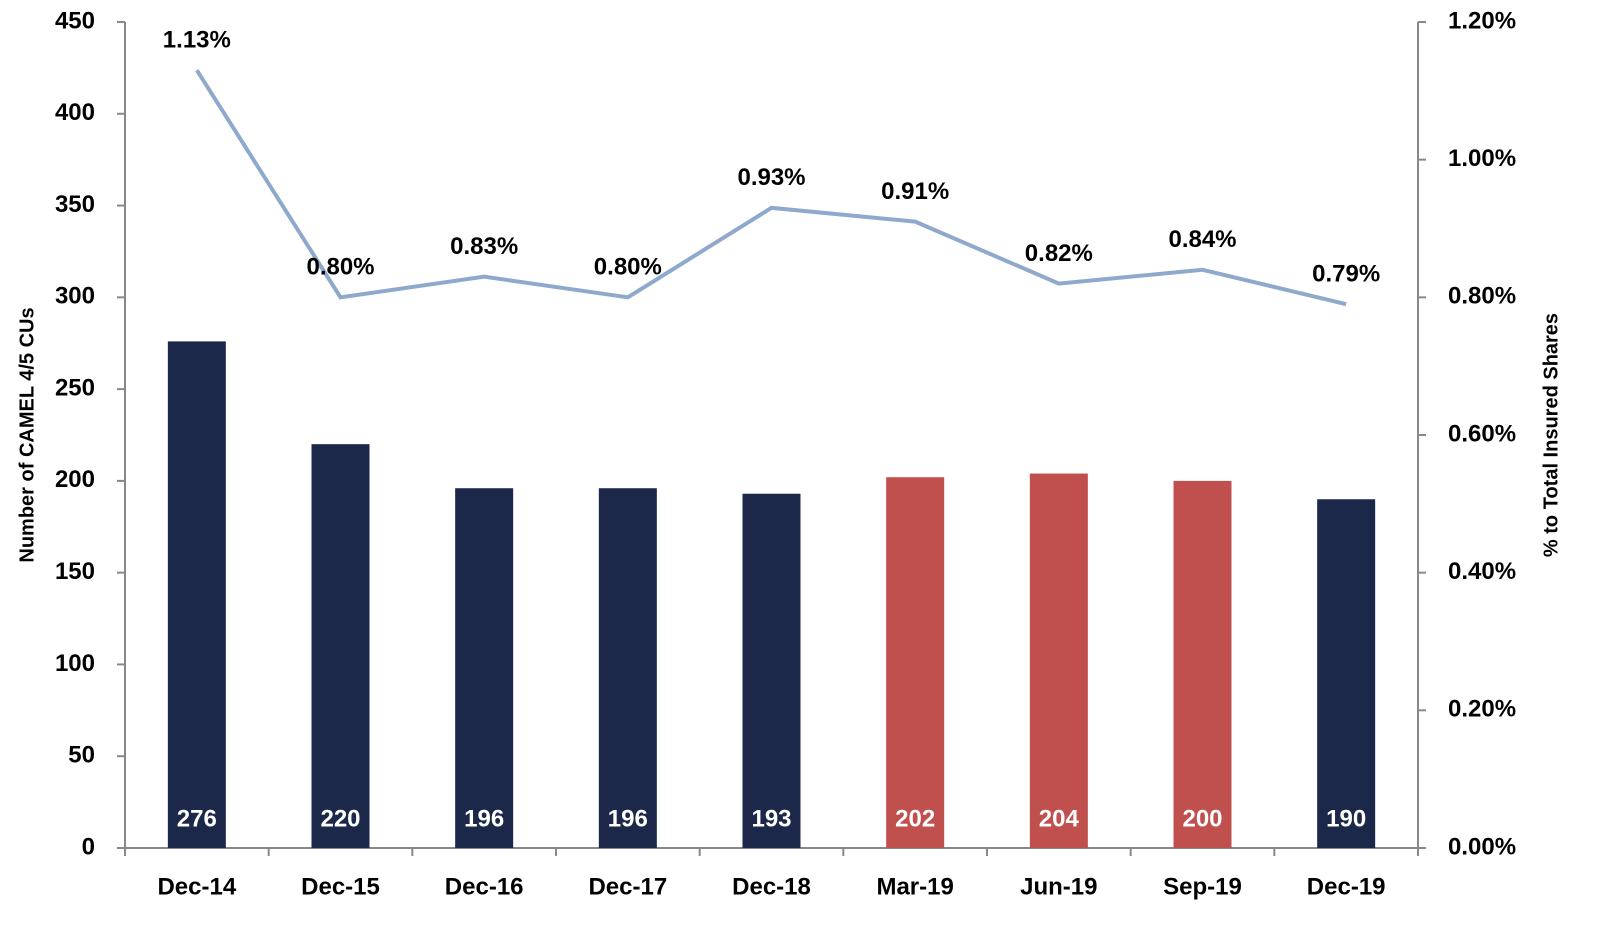  I want to click on y2-axis-title: % to Total Insured Shares, so click(1551, 435).